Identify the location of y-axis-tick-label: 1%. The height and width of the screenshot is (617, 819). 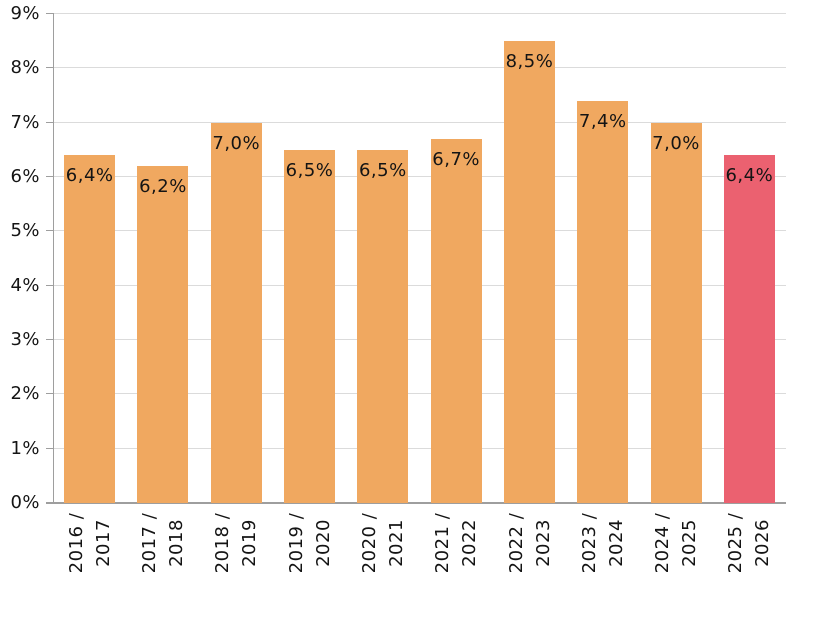
(25, 448).